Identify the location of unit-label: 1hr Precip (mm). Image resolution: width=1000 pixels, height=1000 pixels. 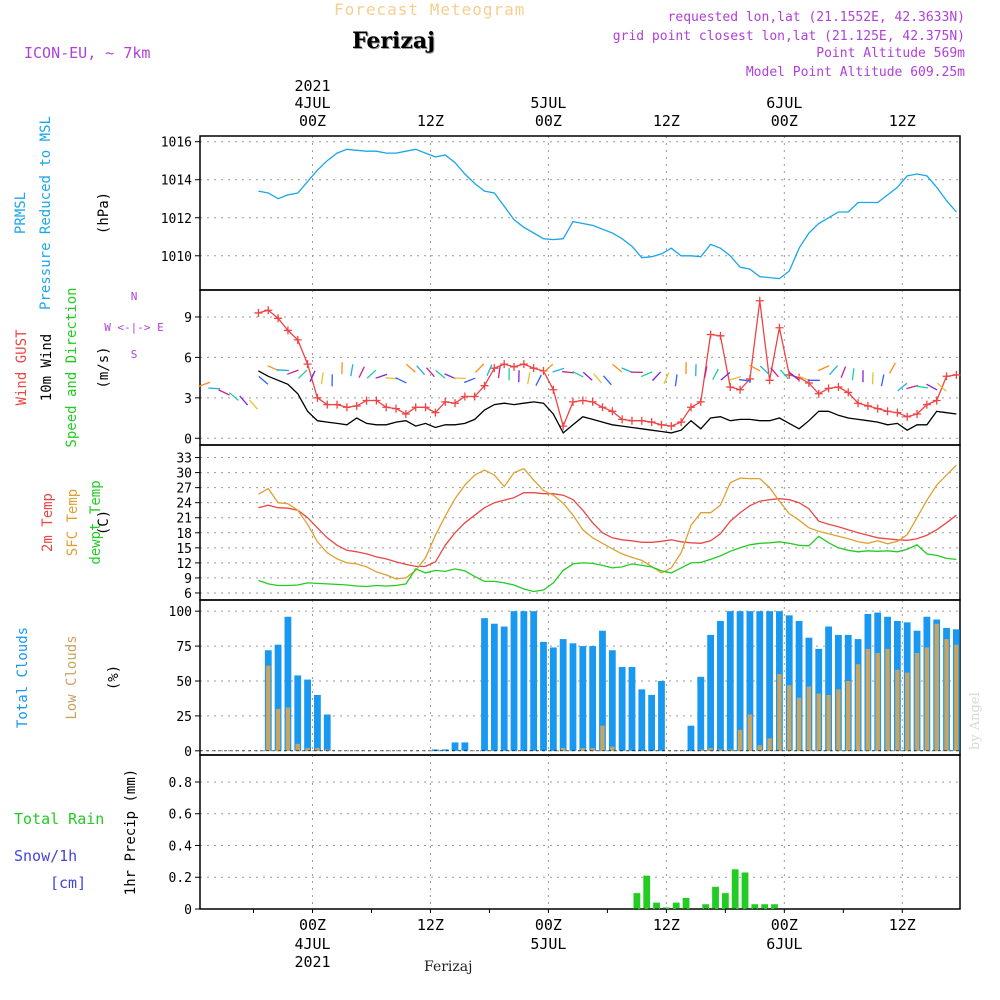
(131, 832).